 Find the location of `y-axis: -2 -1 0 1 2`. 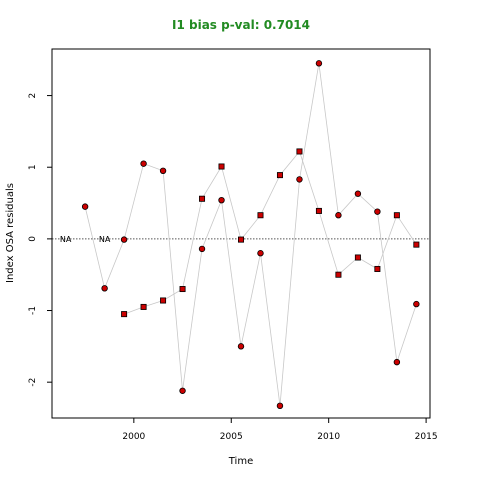

y-axis: -2 -1 0 1 2 is located at coordinates (40, 240).